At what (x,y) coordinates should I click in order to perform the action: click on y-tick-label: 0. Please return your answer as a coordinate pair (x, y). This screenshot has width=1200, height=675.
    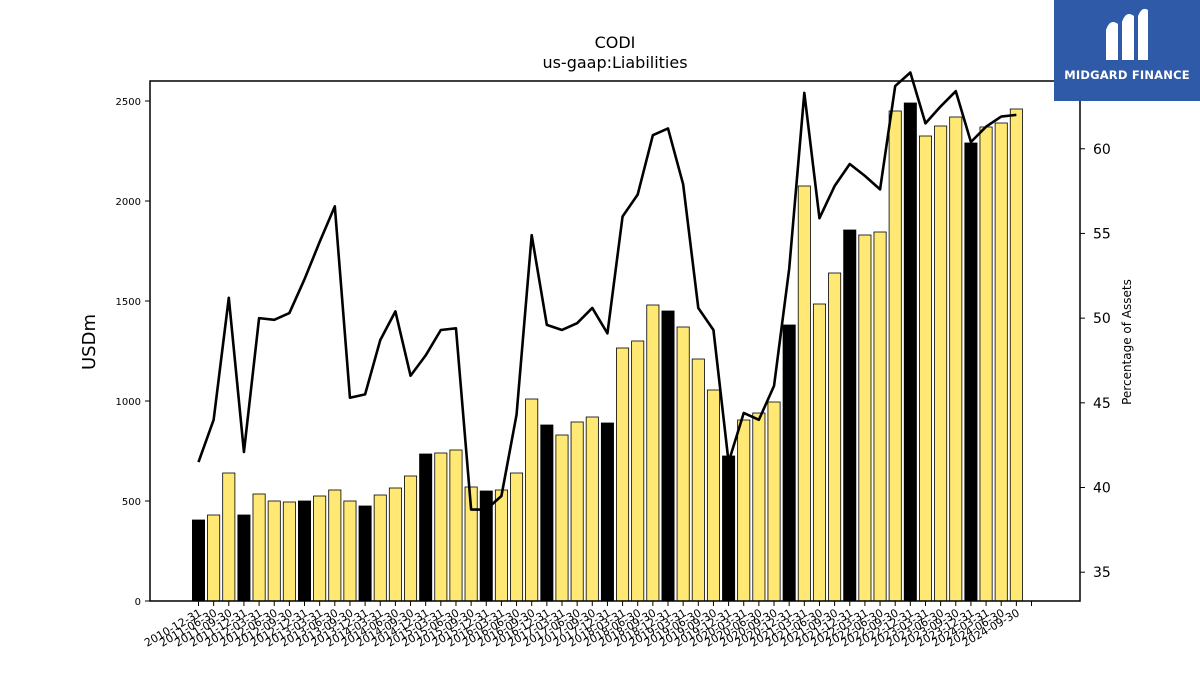
    Looking at the image, I should click on (138, 602).